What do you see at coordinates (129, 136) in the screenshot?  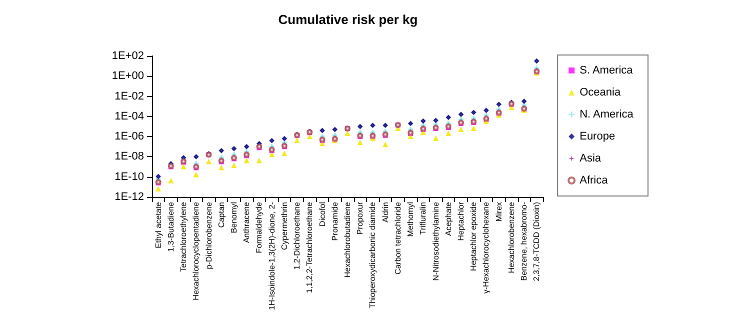 I see `y-tick-label: 1E-06` at bounding box center [129, 136].